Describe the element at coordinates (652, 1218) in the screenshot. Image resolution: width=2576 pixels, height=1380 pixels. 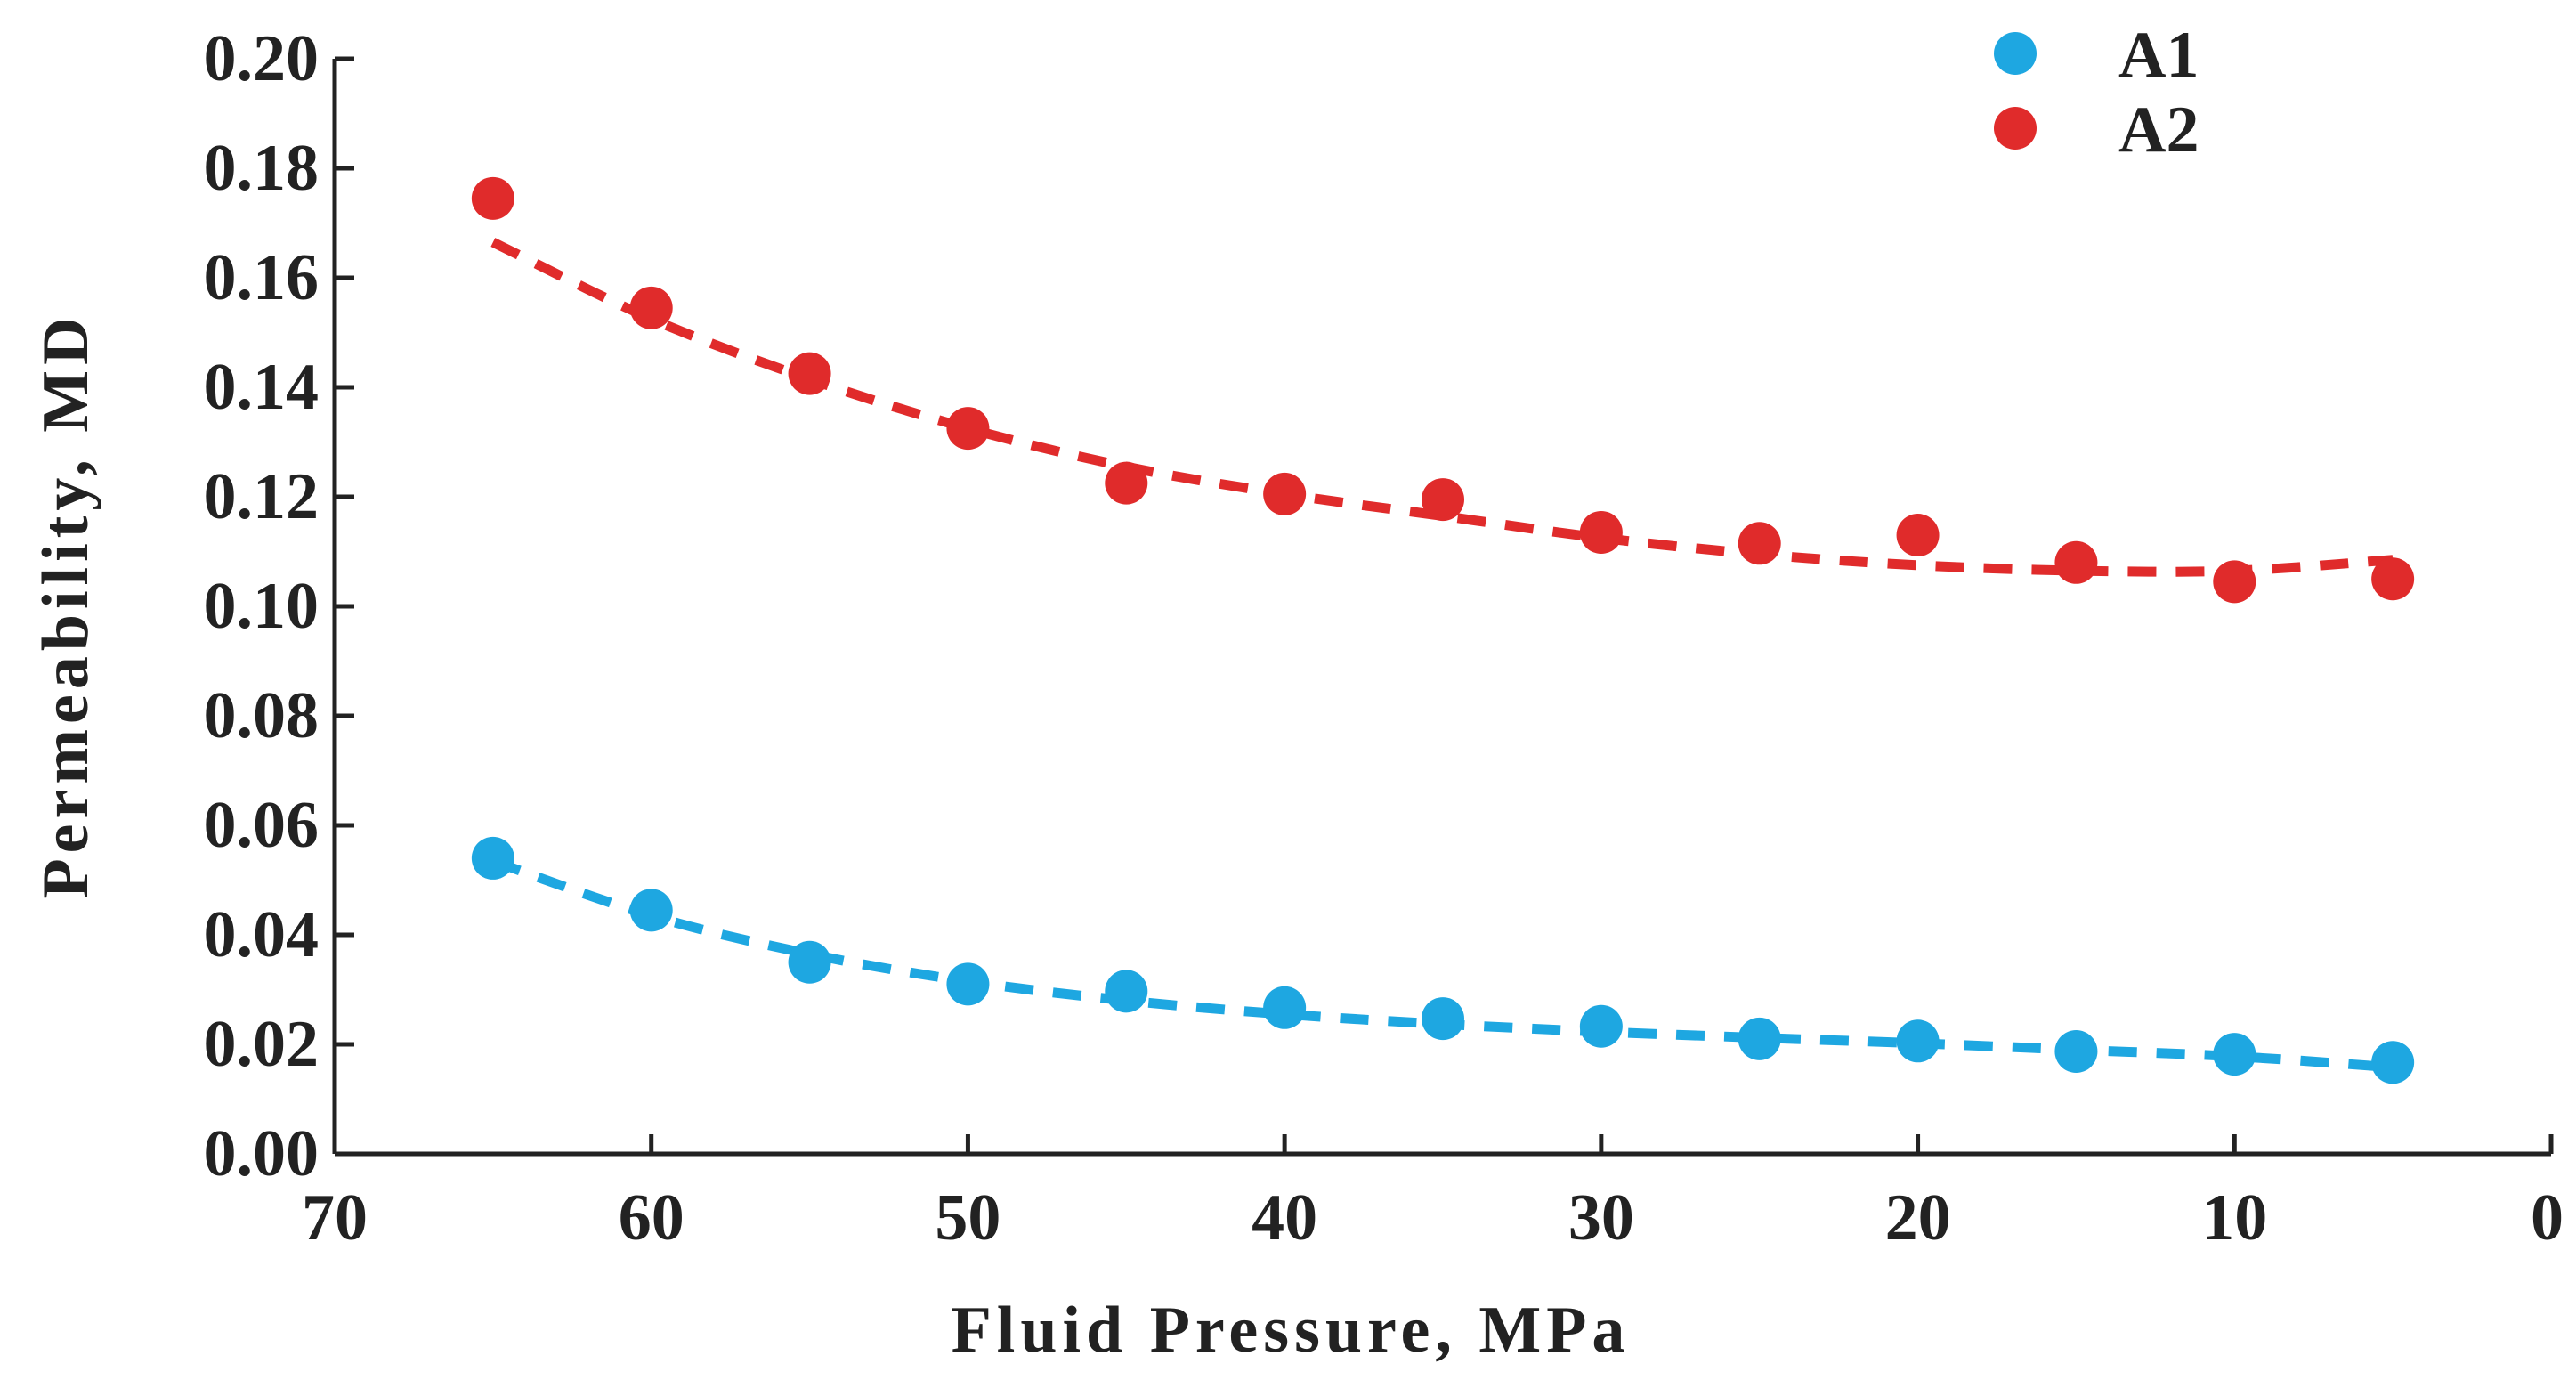
I see `x-tick-label: 60` at that location.